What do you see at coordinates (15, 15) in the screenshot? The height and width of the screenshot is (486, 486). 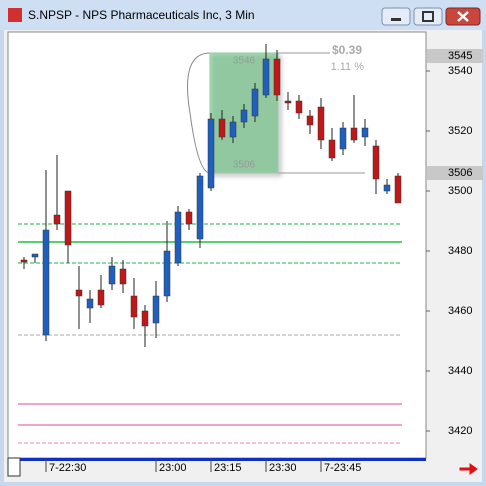 I see `app-icon` at bounding box center [15, 15].